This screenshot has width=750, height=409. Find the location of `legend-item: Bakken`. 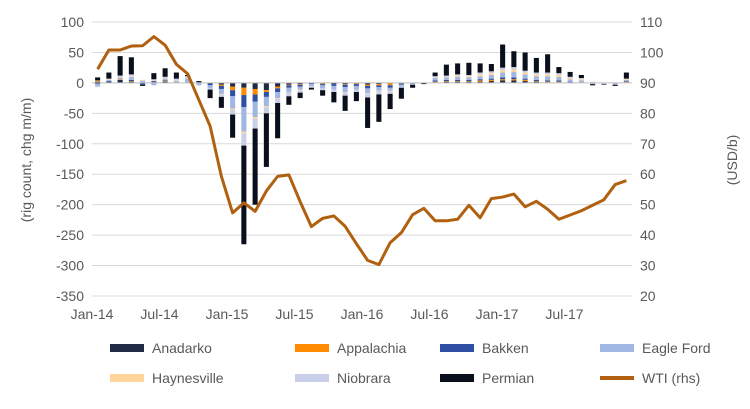

legend-item: Bakken is located at coordinates (484, 348).